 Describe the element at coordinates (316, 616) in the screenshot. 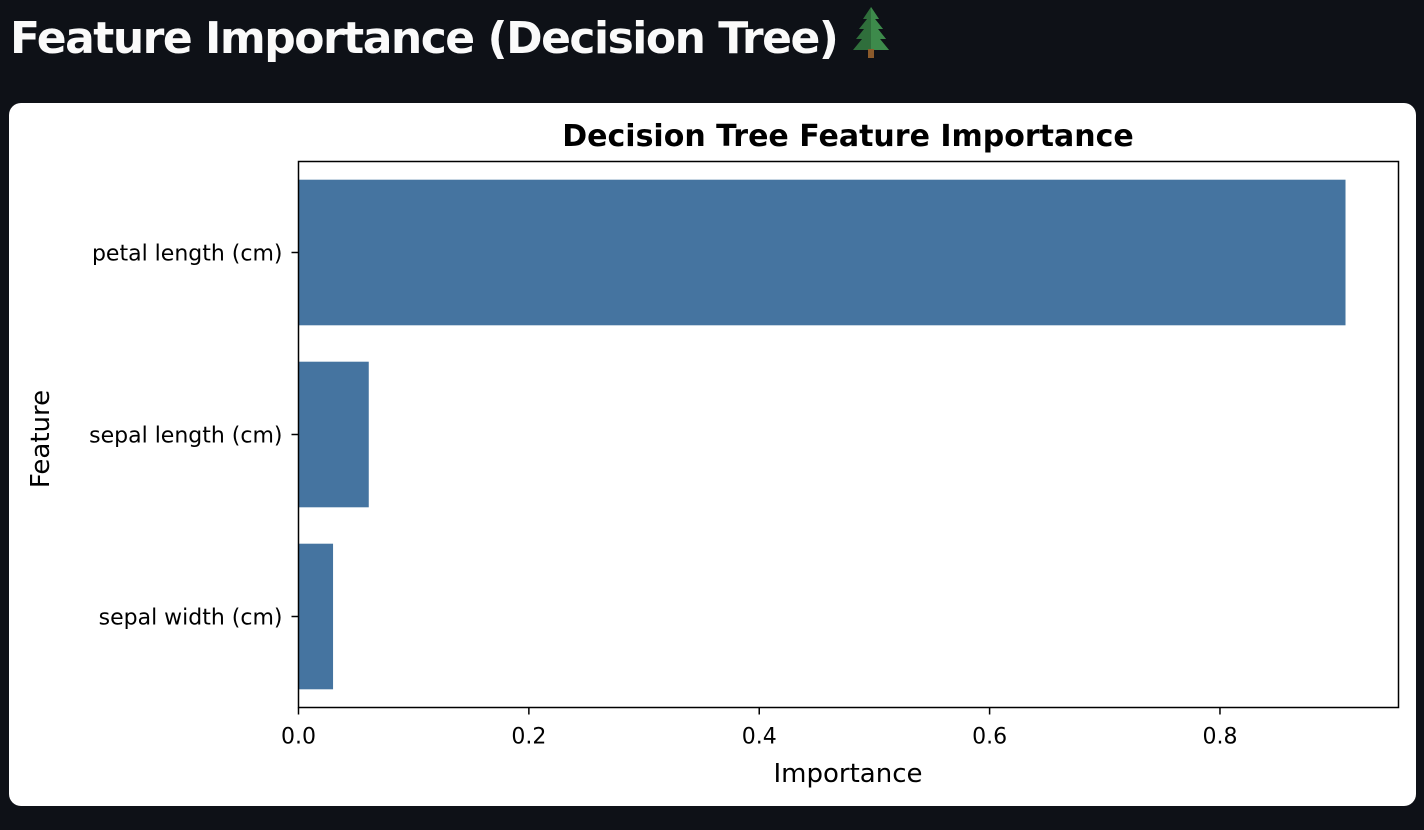

I see `bar-sepal-width-cm` at that location.